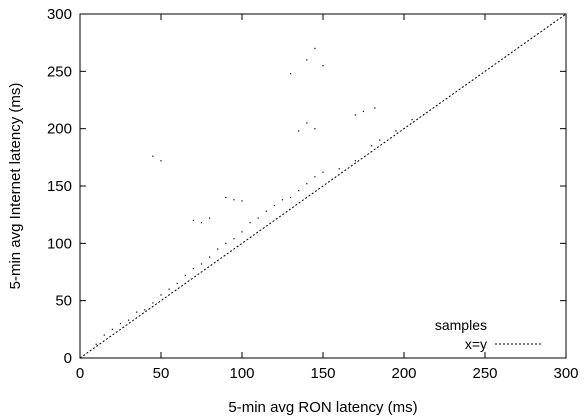 Image resolution: width=585 pixels, height=417 pixels. I want to click on x-tick-label: 50, so click(161, 373).